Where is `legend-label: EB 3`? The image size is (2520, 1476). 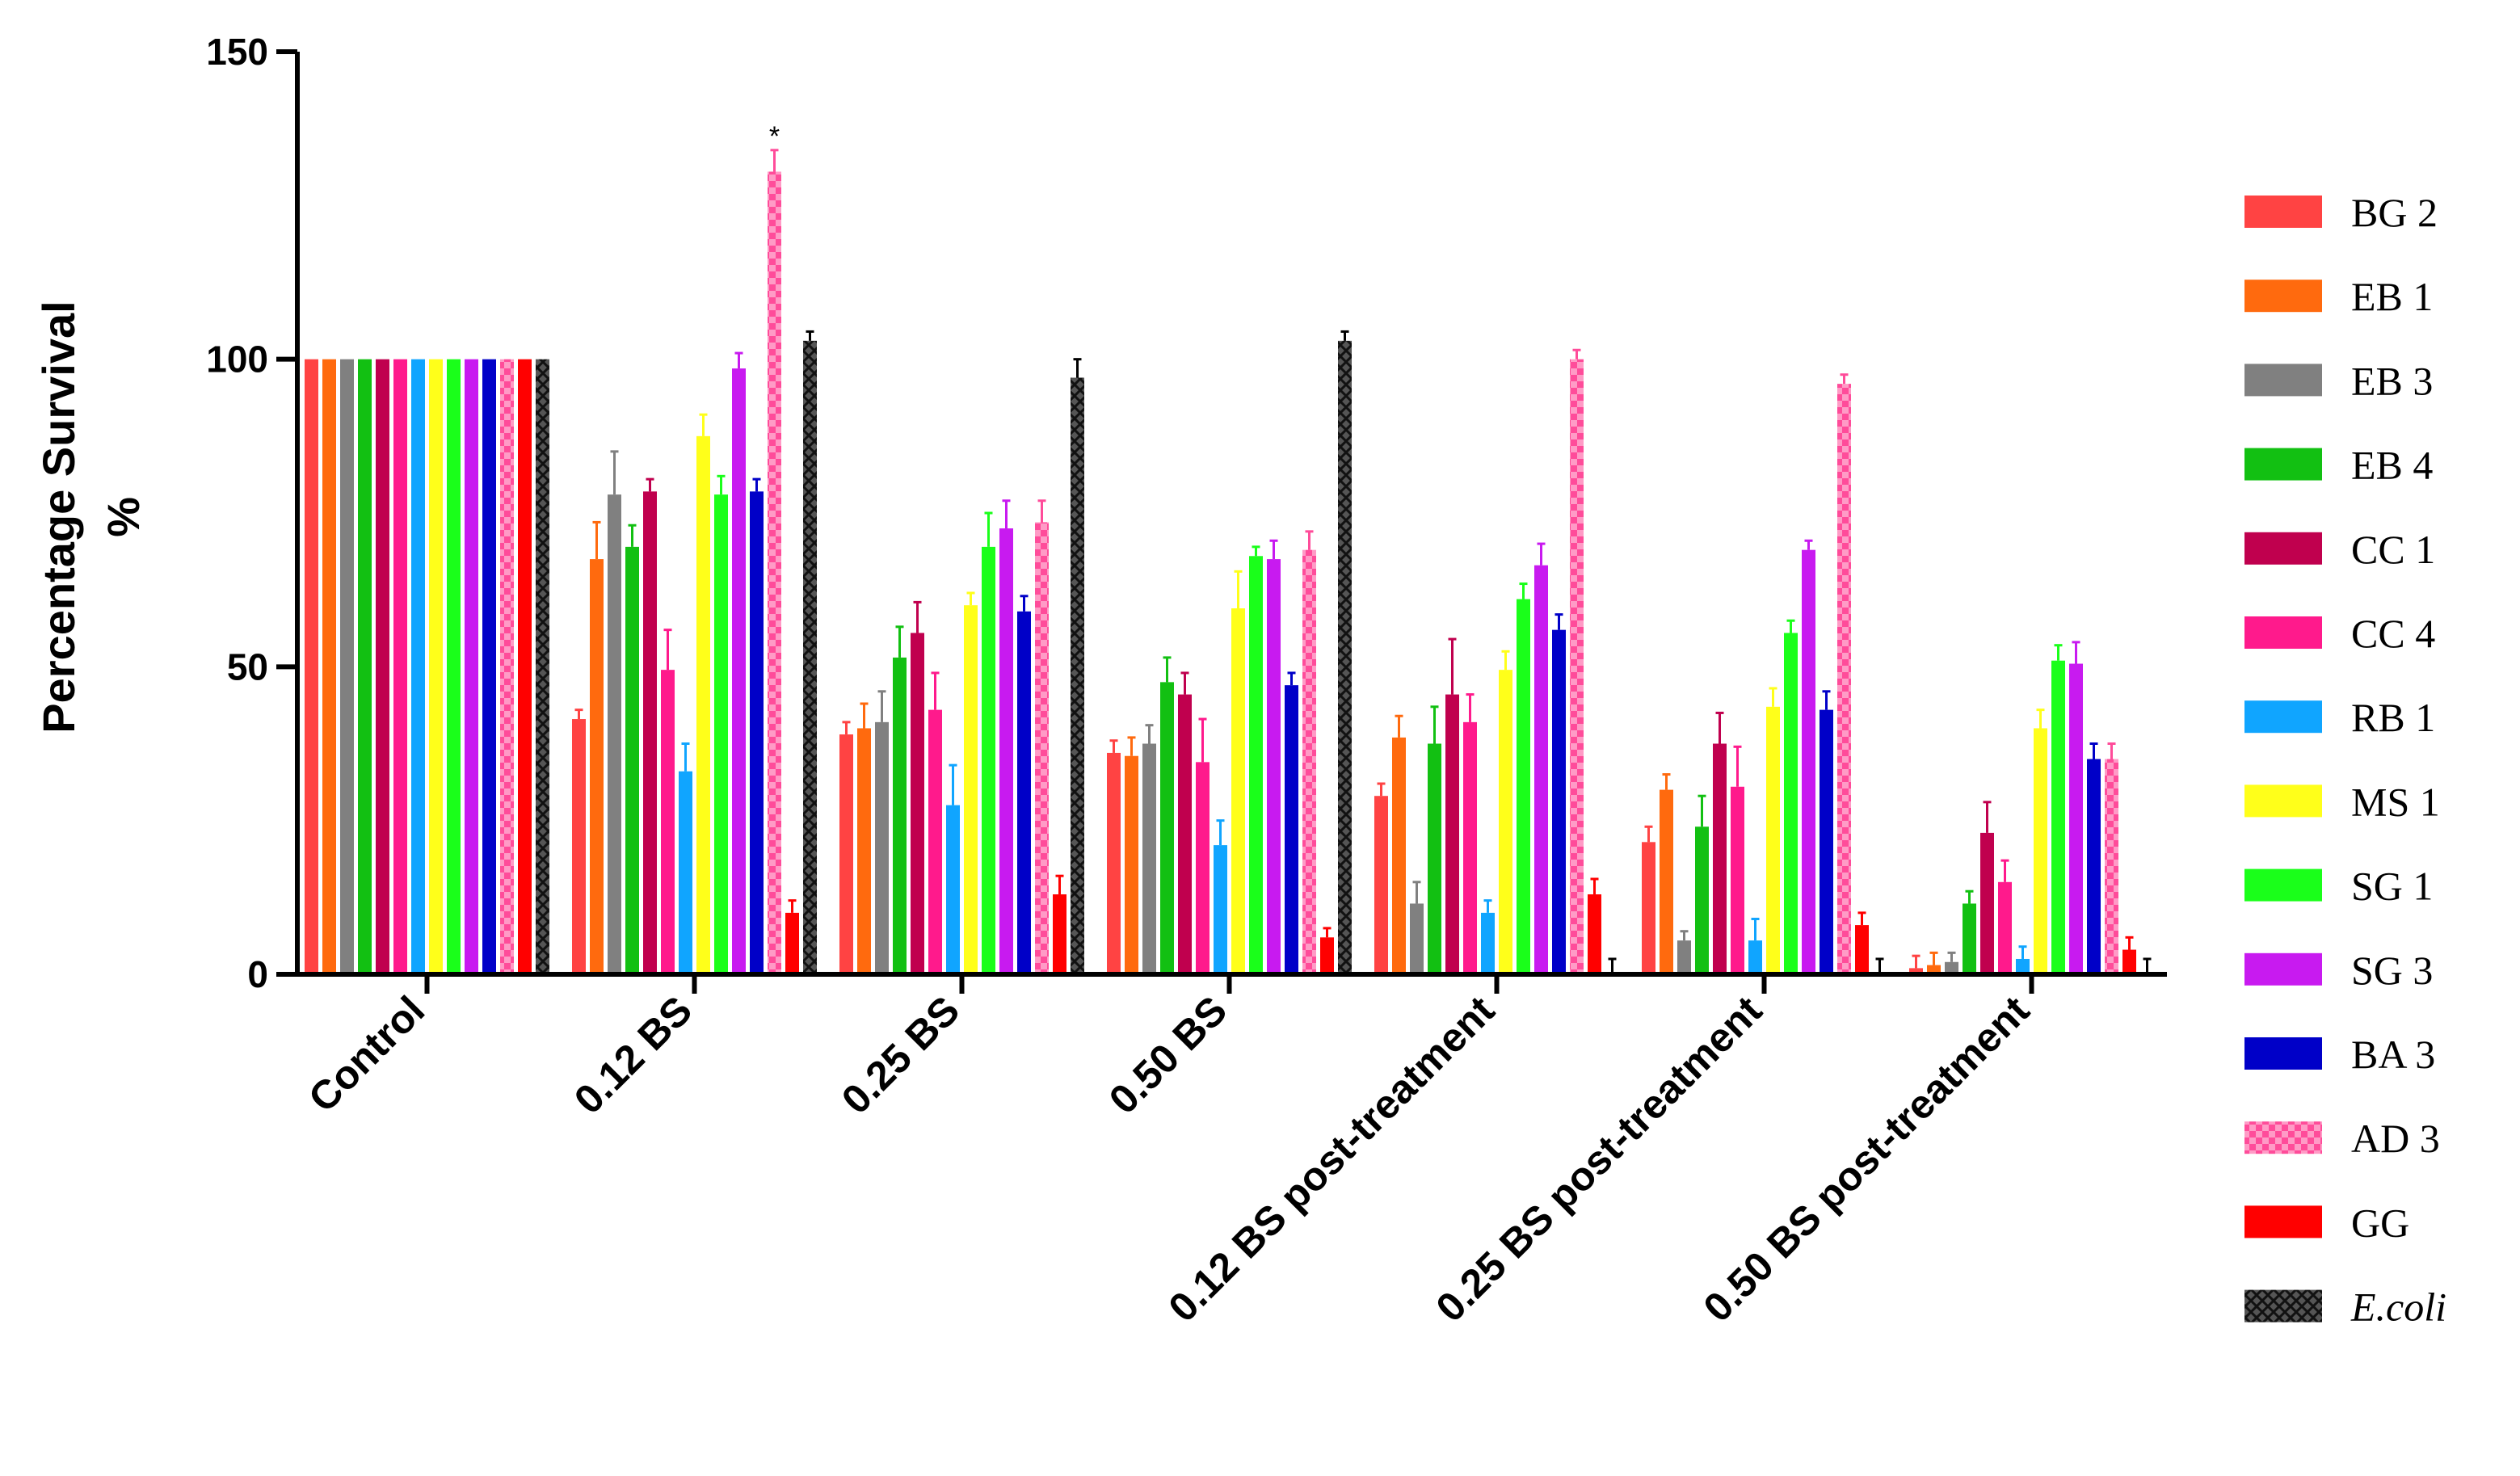
legend-label: EB 3 is located at coordinates (2392, 380).